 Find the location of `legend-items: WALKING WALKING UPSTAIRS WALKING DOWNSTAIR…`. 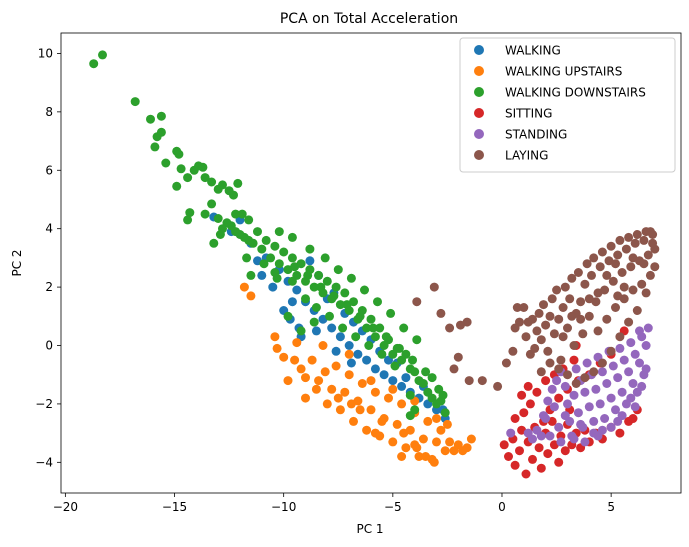

legend-items: WALKING WALKING UPSTAIRS WALKING DOWNSTAIR… is located at coordinates (560, 103).